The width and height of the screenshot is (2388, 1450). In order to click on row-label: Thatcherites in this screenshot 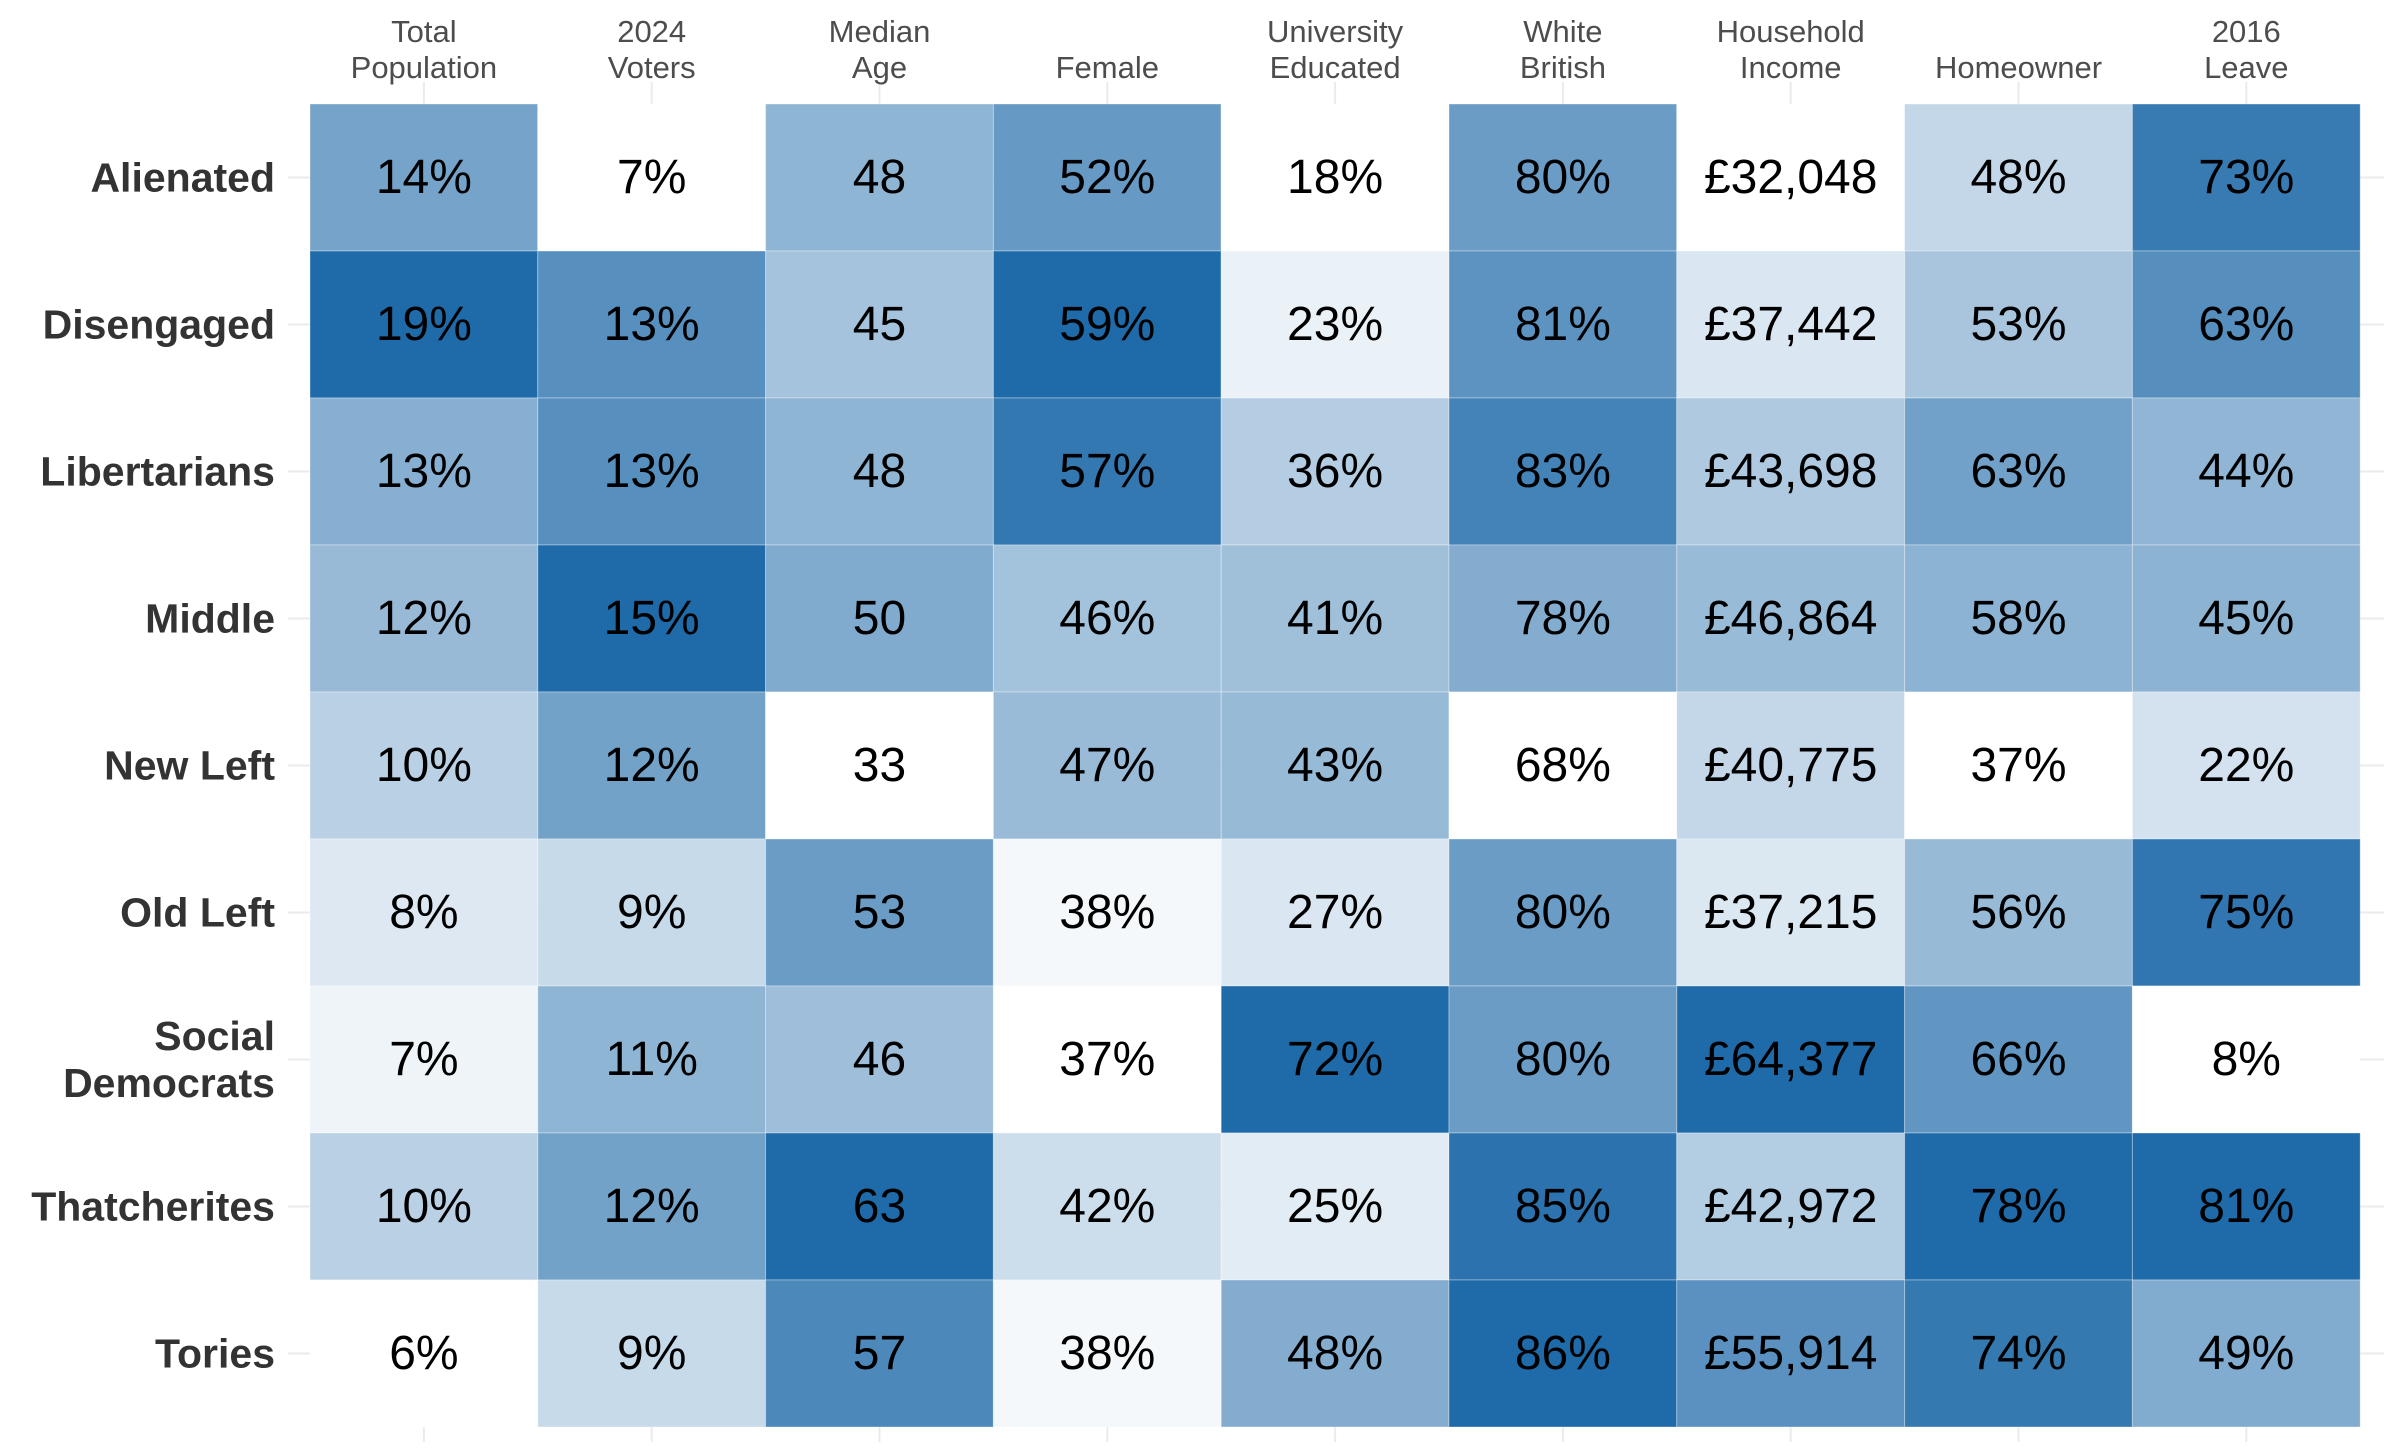, I will do `click(153, 1207)`.